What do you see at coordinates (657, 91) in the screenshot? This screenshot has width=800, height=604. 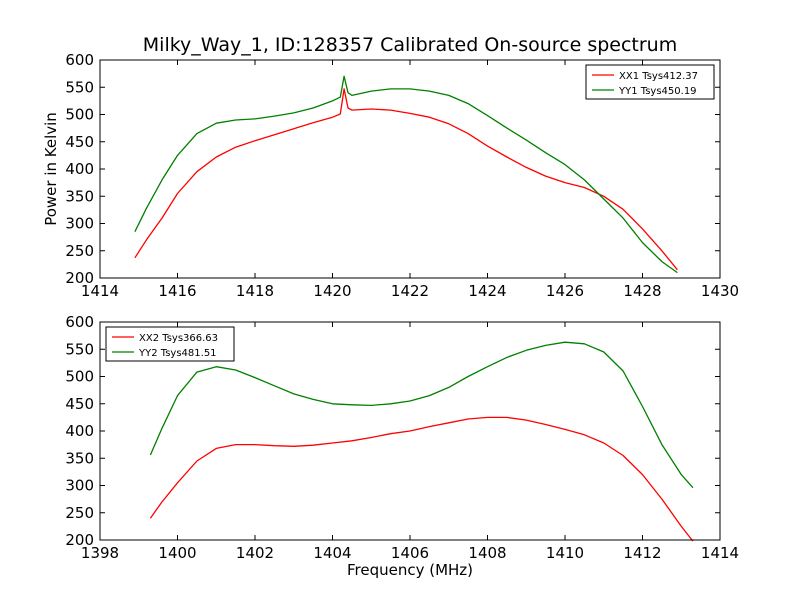 I see `legend-label: YY1 Tsys450.19` at bounding box center [657, 91].